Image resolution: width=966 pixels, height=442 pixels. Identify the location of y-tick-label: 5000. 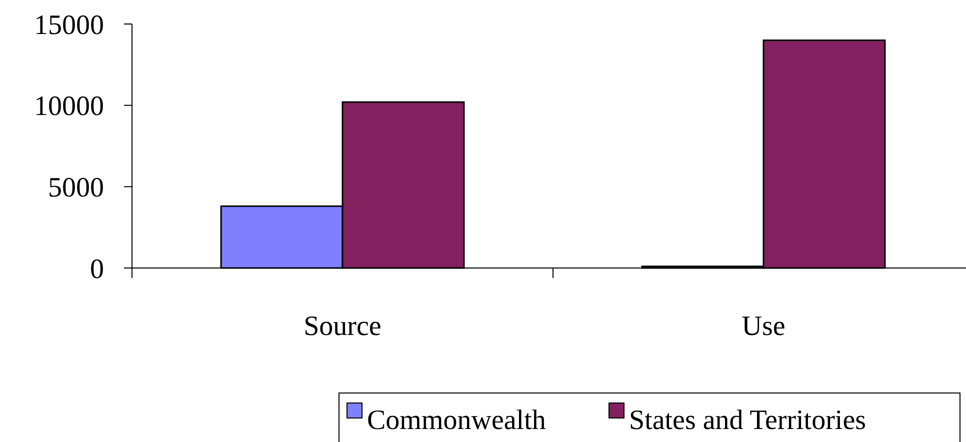
(76, 188).